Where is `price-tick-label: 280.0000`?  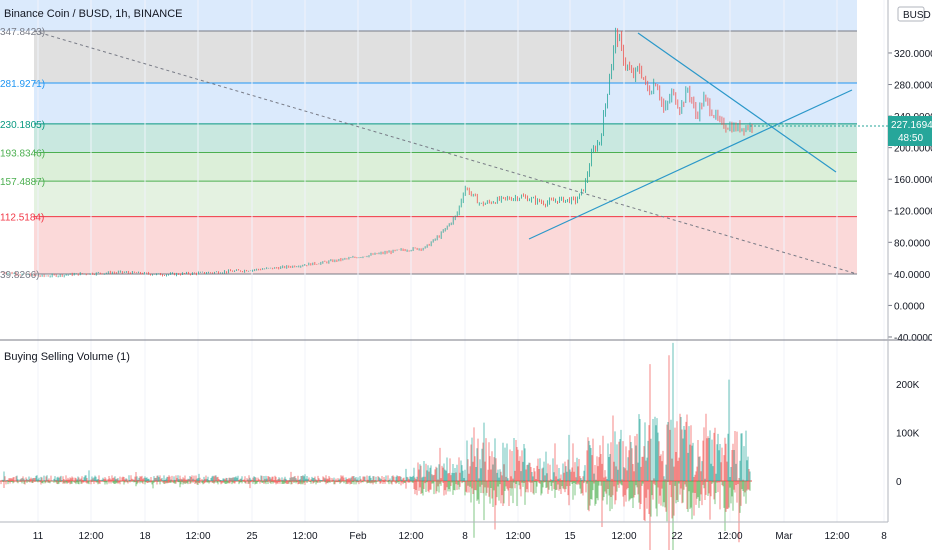 price-tick-label: 280.0000 is located at coordinates (913, 86).